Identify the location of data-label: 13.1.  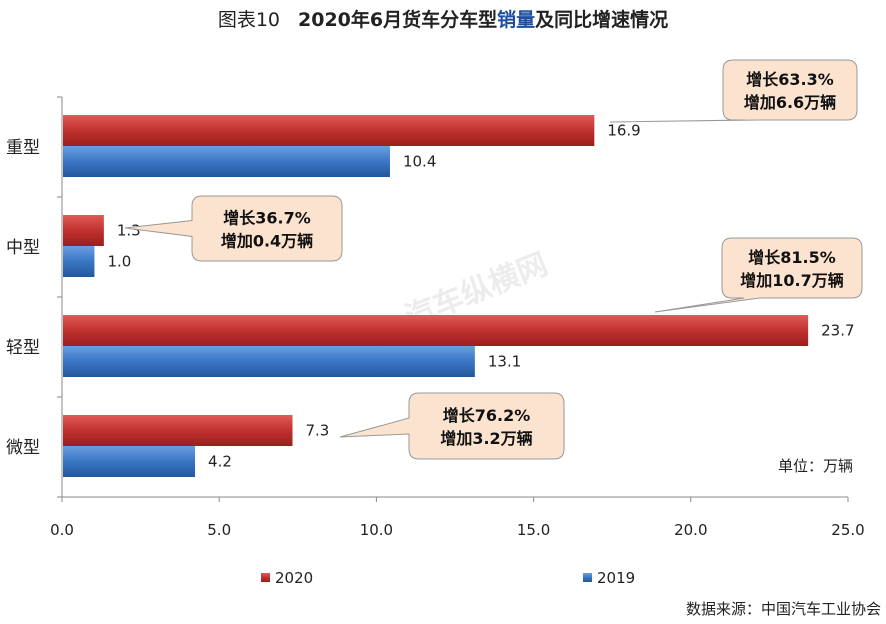
(504, 362).